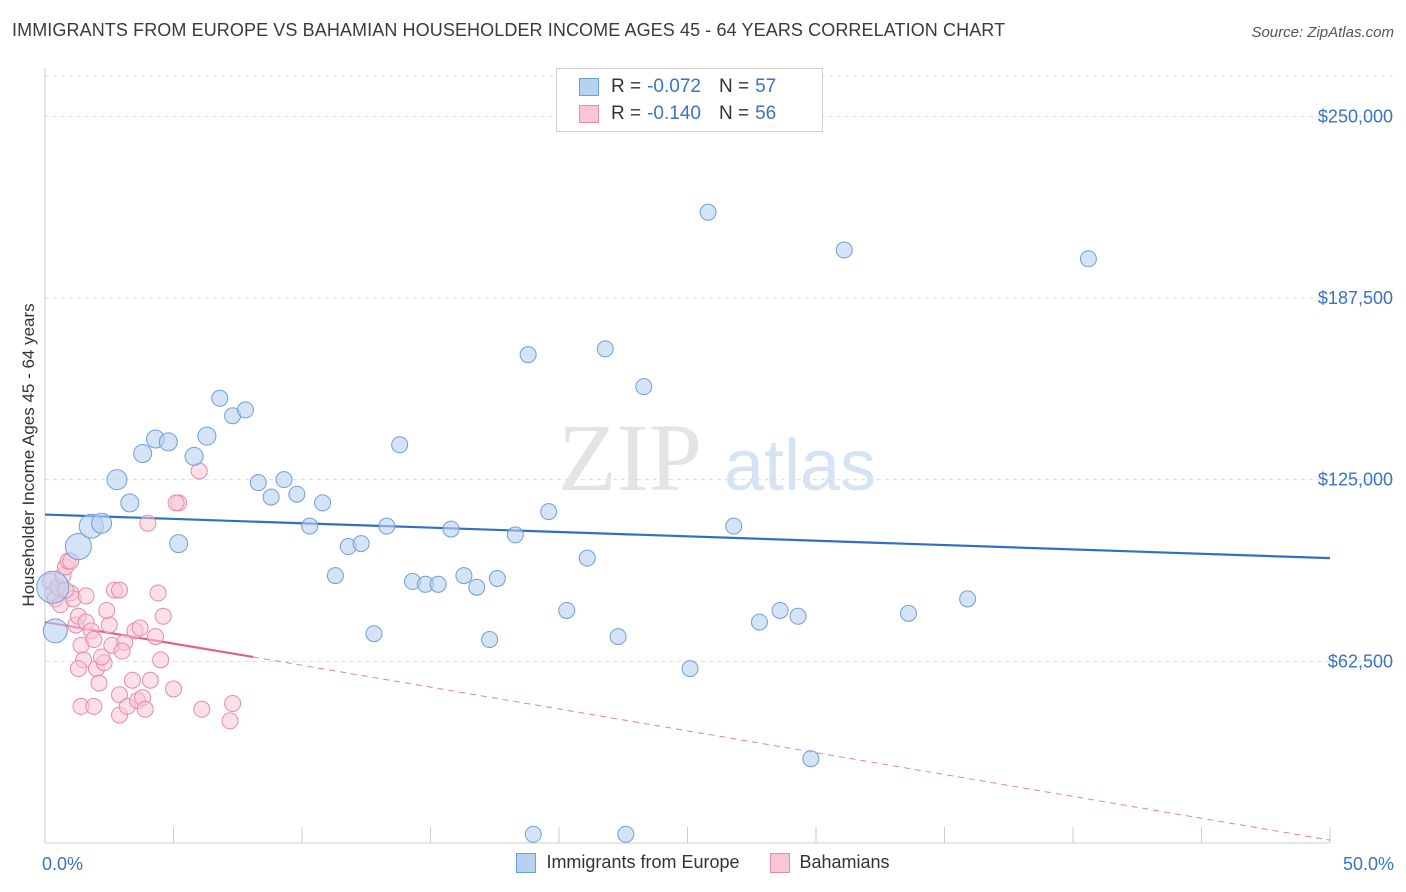 This screenshot has width=1406, height=892. Describe the element at coordinates (1368, 864) in the screenshot. I see `x-tick-label: 50.0%` at that location.